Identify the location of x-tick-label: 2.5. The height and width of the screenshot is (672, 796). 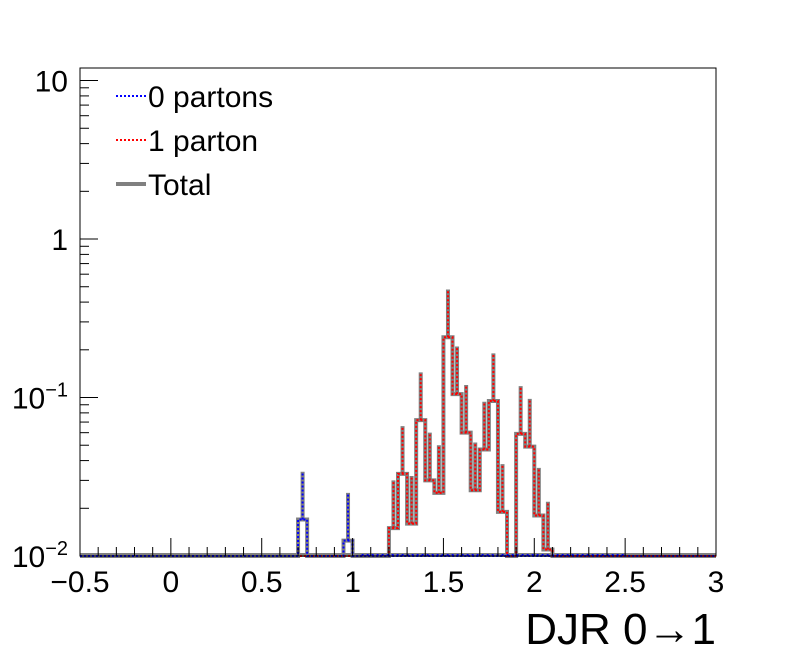
(625, 582).